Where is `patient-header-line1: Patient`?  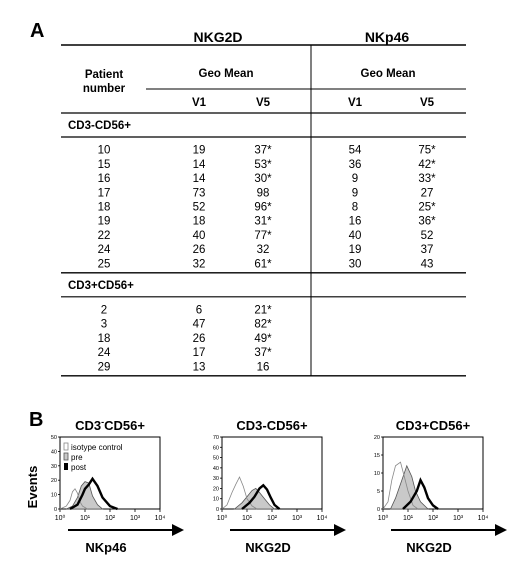 patient-header-line1: Patient is located at coordinates (104, 75).